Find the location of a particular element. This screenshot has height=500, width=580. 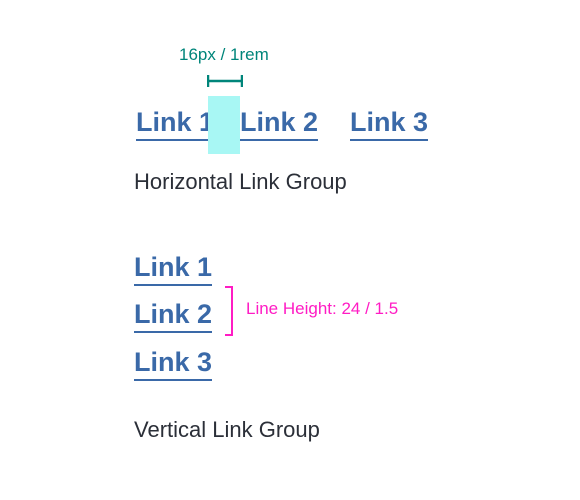

horizontal-link-2: Link 2 is located at coordinates (279, 123).